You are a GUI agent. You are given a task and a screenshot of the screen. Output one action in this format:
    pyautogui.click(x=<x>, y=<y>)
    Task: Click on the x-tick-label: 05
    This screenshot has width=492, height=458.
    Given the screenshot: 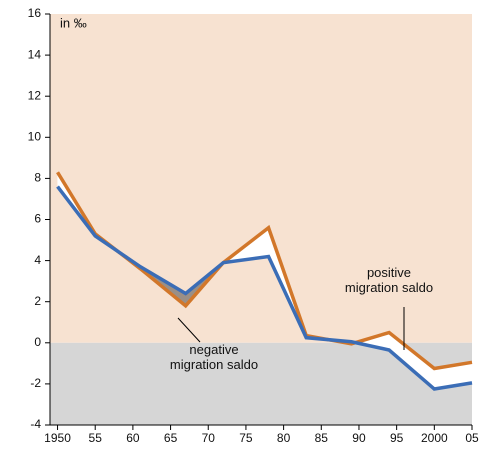 What is the action you would take?
    pyautogui.click(x=472, y=438)
    